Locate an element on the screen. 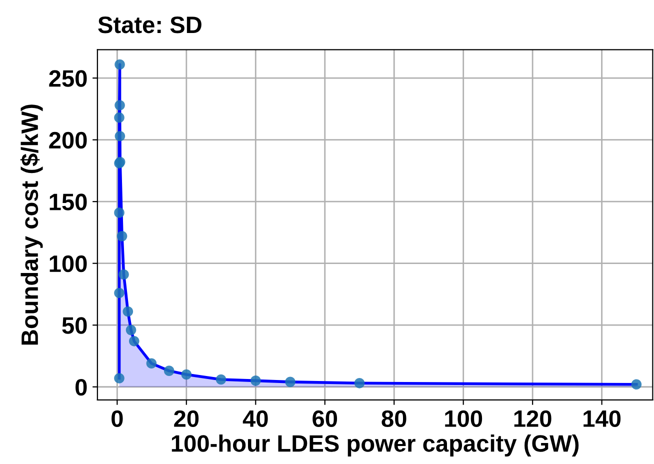 This screenshot has height=464, width=654. x-axis-title: 100-hour LDES power capacity (GW) is located at coordinates (375, 445).